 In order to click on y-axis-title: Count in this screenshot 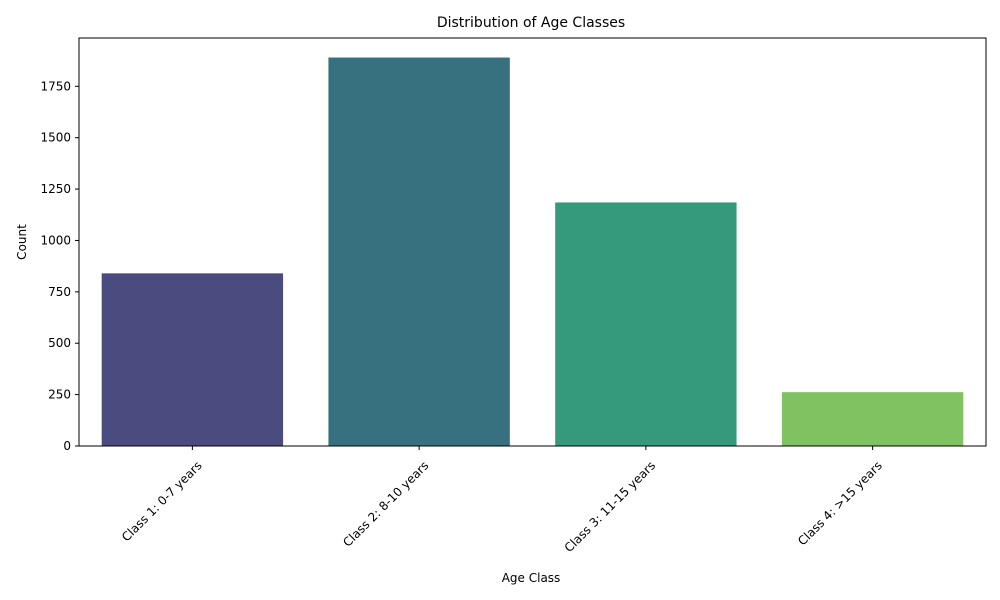, I will do `click(22, 242)`.